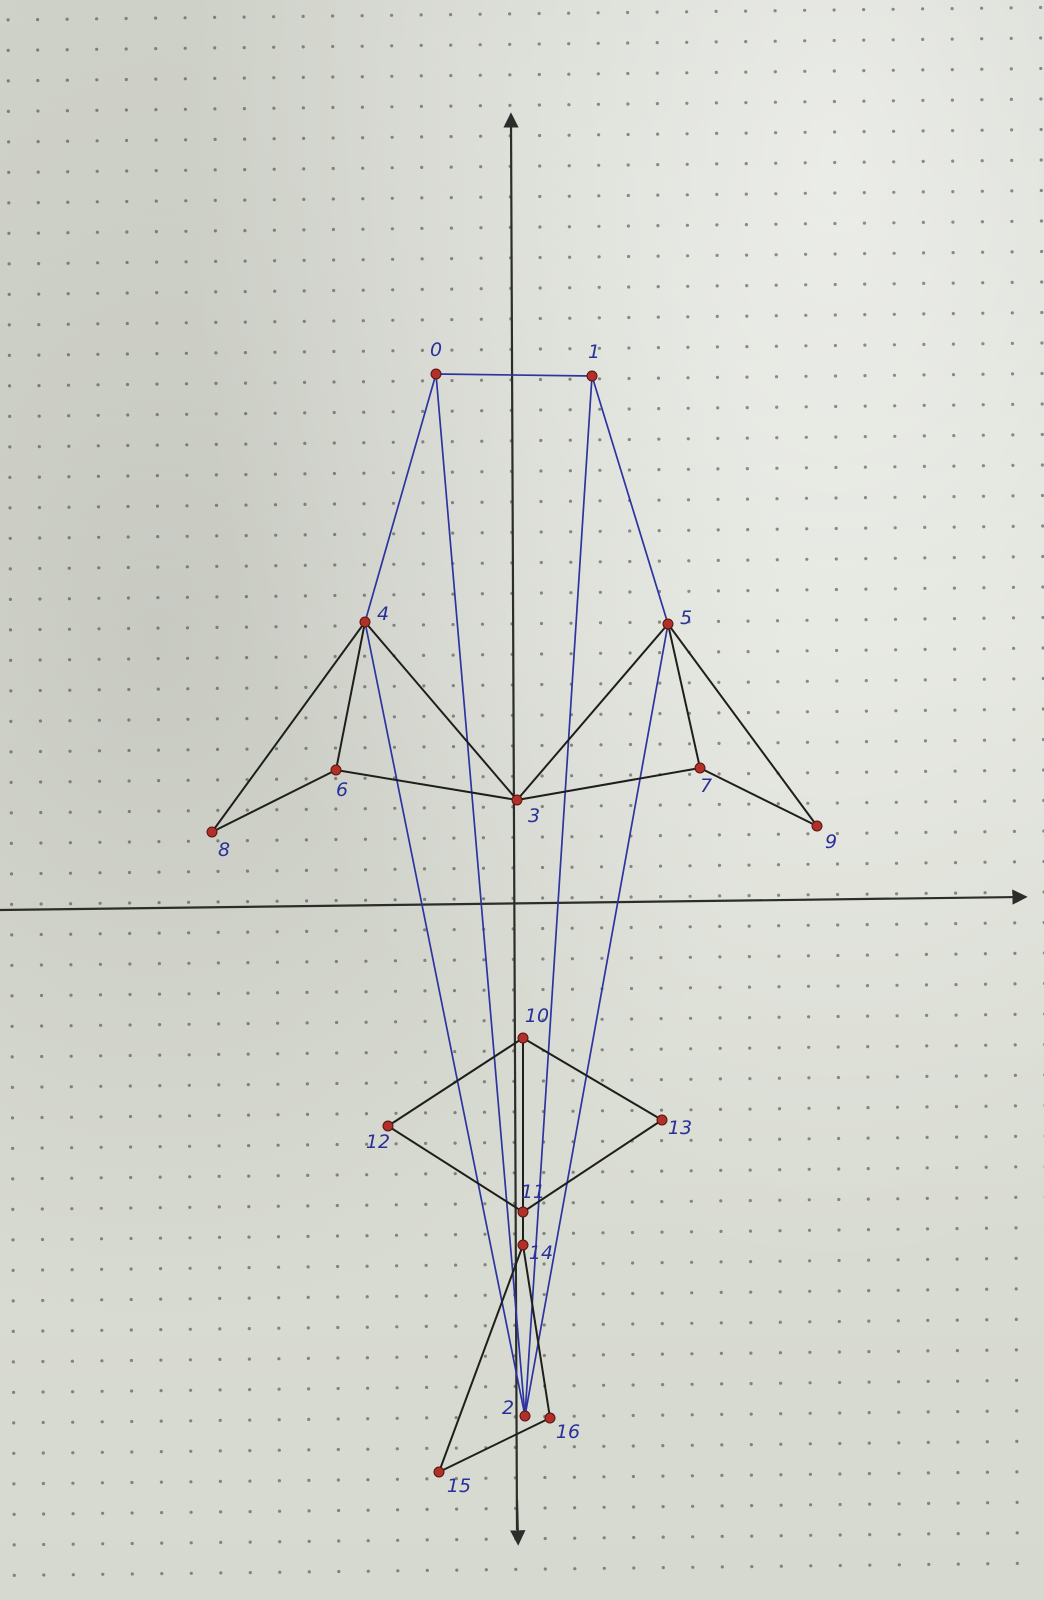 This screenshot has width=1044, height=1600. Describe the element at coordinates (436, 350) in the screenshot. I see `node-label-0: 0` at that location.